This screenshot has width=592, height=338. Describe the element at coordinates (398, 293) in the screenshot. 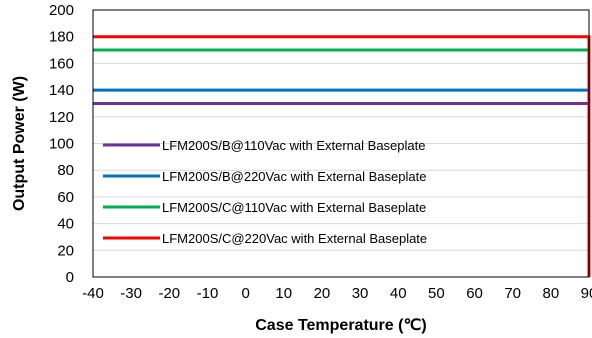

I see `x-tick-label: 40` at that location.